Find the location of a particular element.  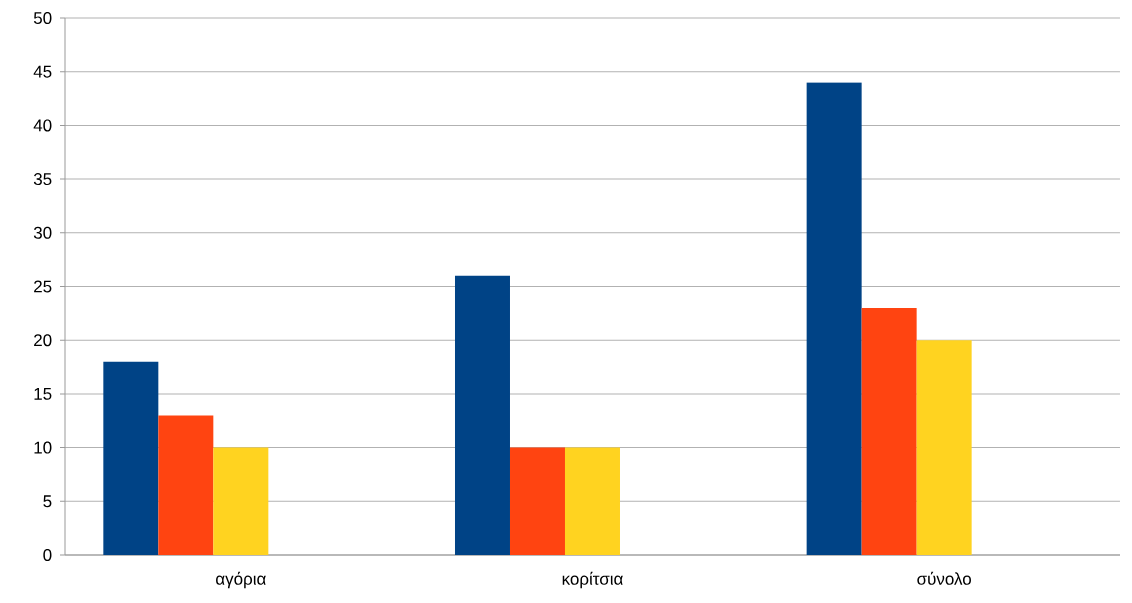

y-tick-label: 35 is located at coordinates (42, 179).